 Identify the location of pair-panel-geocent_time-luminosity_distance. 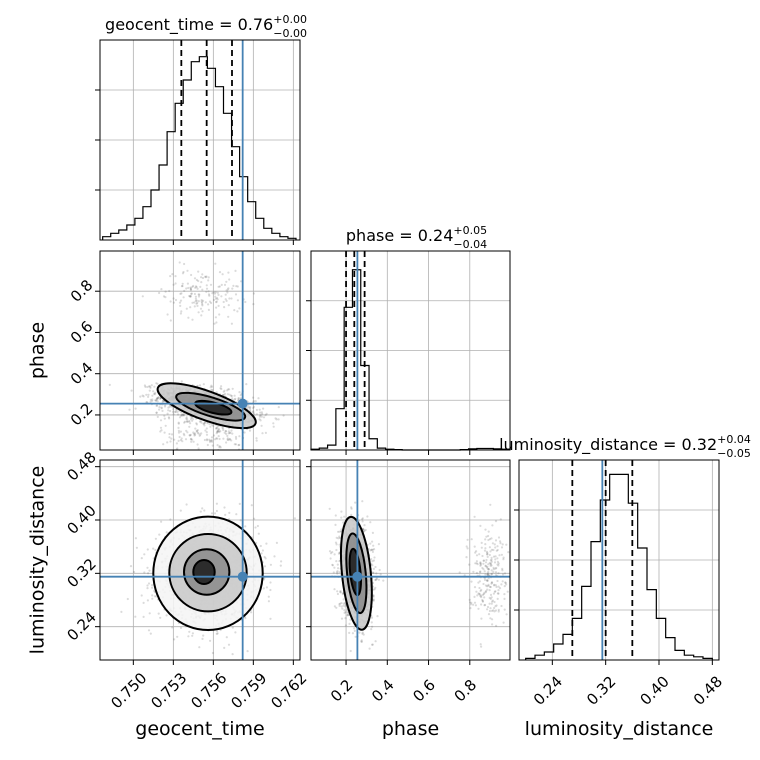
(198, 562).